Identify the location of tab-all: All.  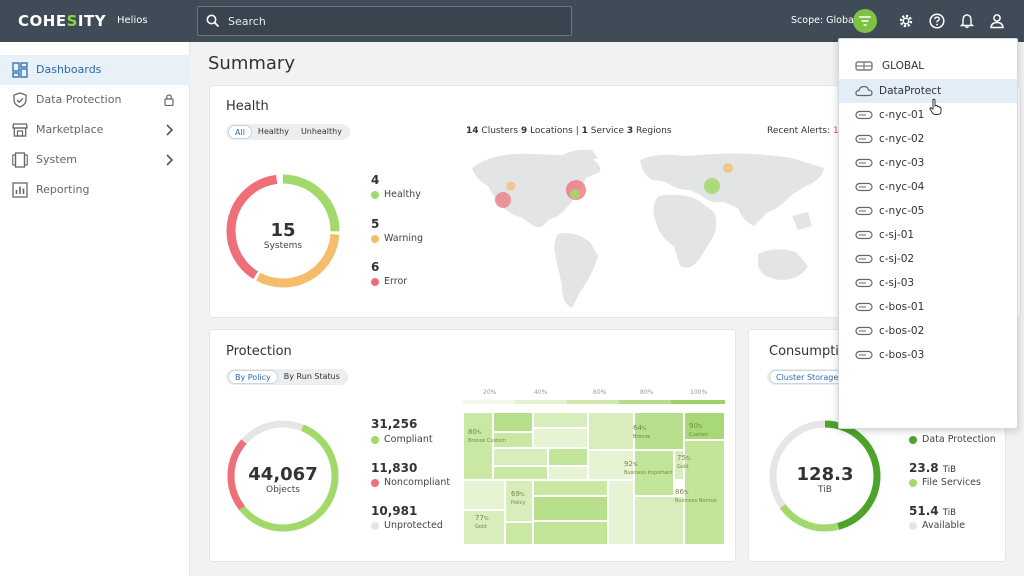
(240, 132).